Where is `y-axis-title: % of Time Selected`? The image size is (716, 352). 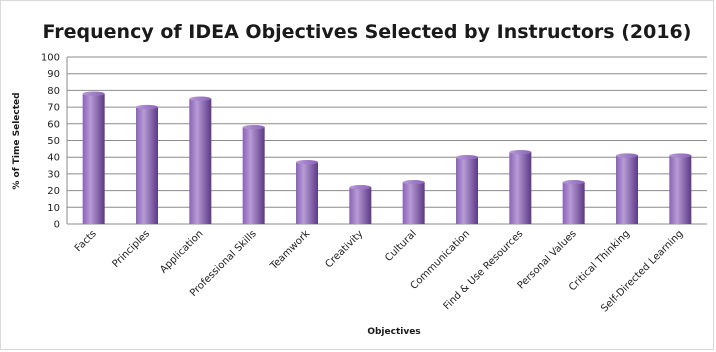 y-axis-title: % of Time Selected is located at coordinates (17, 140).